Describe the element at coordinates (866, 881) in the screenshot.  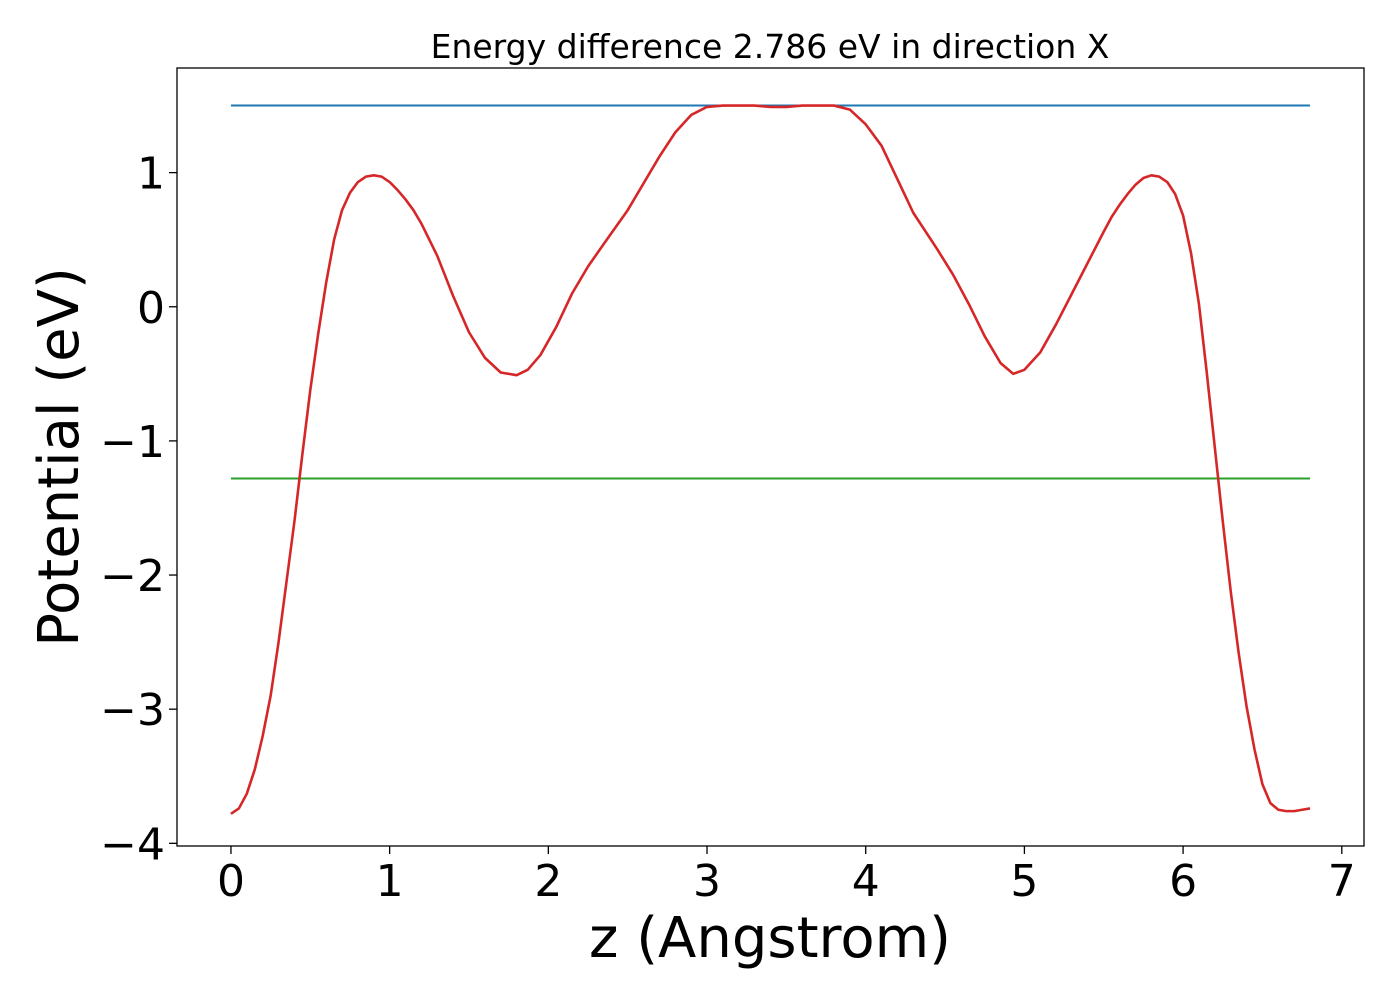
I see `x-tick-label: 4` at that location.